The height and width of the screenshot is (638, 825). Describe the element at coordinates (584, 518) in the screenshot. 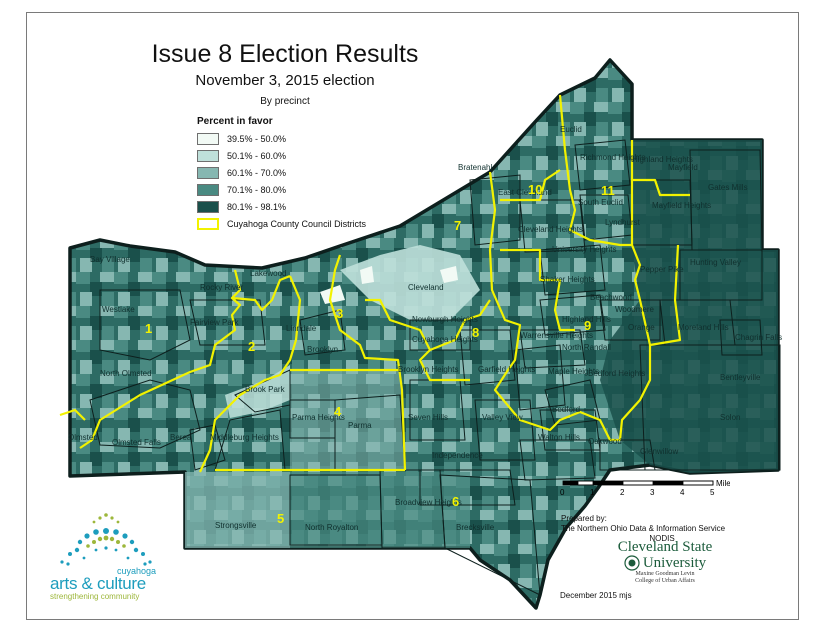

I see `prepared-by: Prepared by:` at that location.